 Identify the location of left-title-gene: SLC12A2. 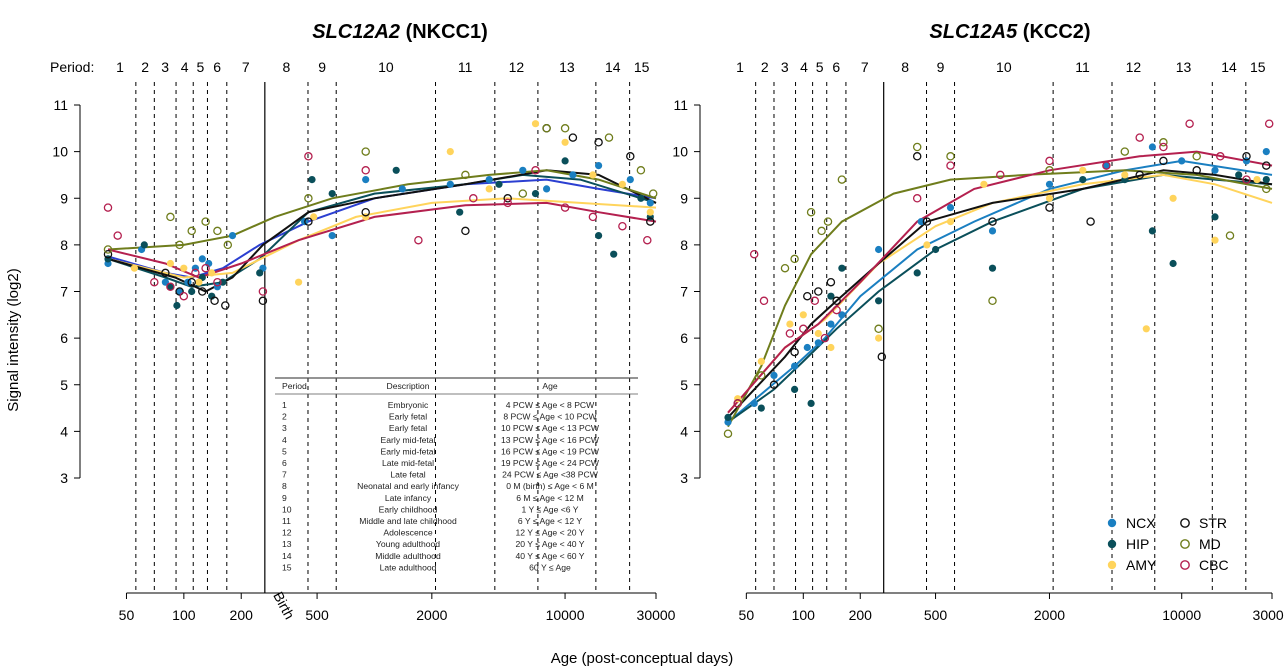
(356, 32).